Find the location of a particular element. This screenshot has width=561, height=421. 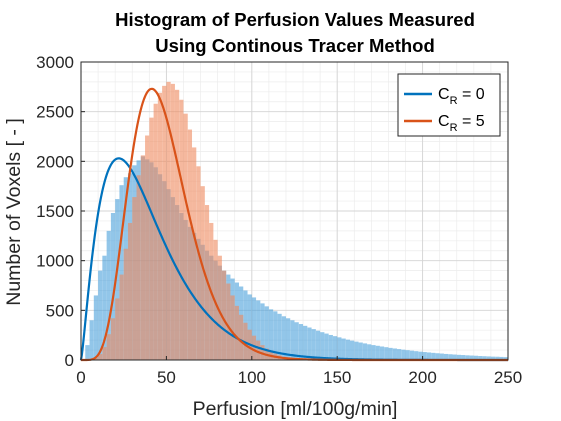

x-tick-label: 200 is located at coordinates (422, 377).